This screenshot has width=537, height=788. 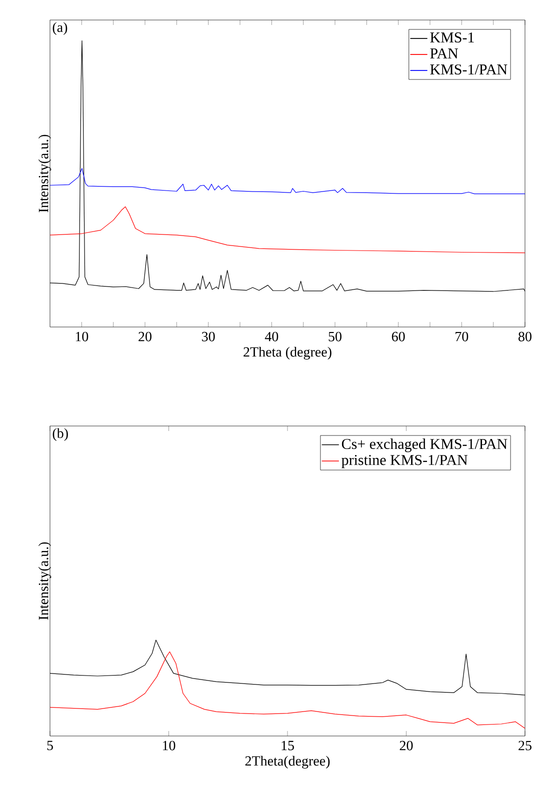 What do you see at coordinates (288, 762) in the screenshot?
I see `x-axis-title: 2Theta(degree)` at bounding box center [288, 762].